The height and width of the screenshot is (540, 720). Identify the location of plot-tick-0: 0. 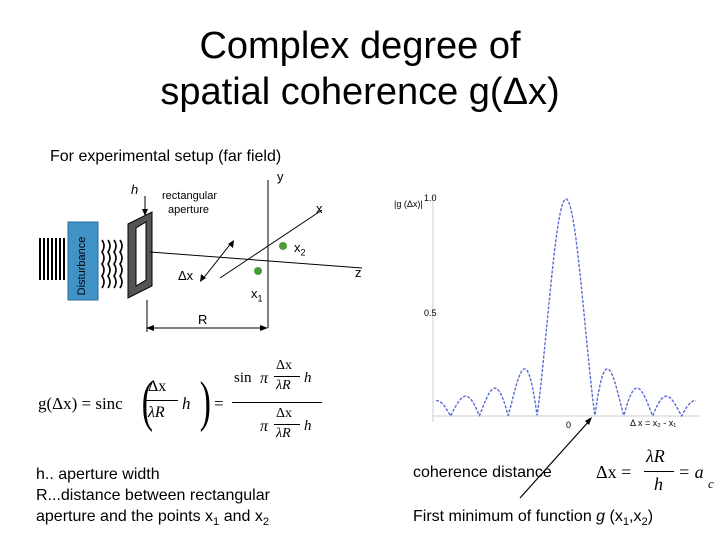
(569, 425).